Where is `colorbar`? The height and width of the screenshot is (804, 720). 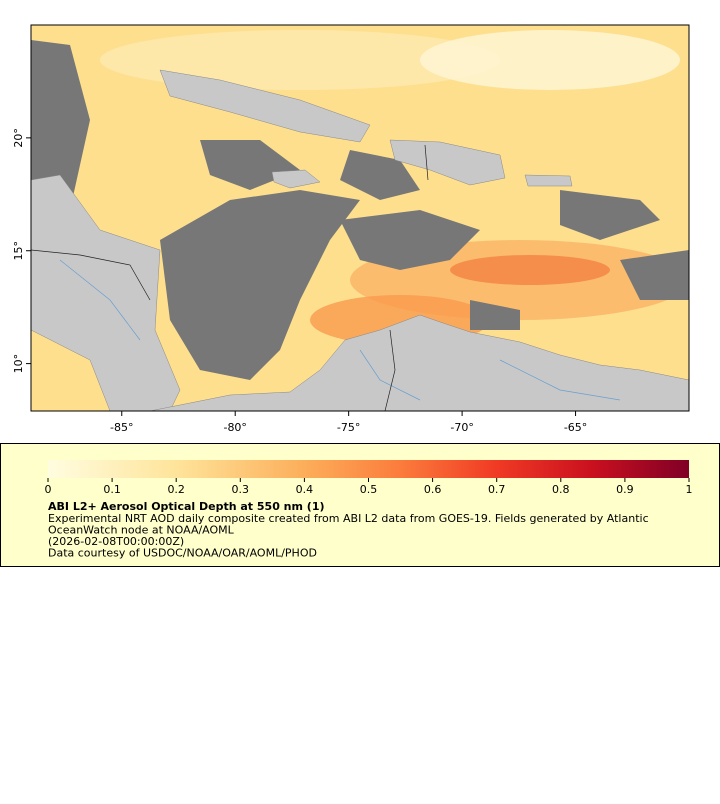
colorbar is located at coordinates (368, 469).